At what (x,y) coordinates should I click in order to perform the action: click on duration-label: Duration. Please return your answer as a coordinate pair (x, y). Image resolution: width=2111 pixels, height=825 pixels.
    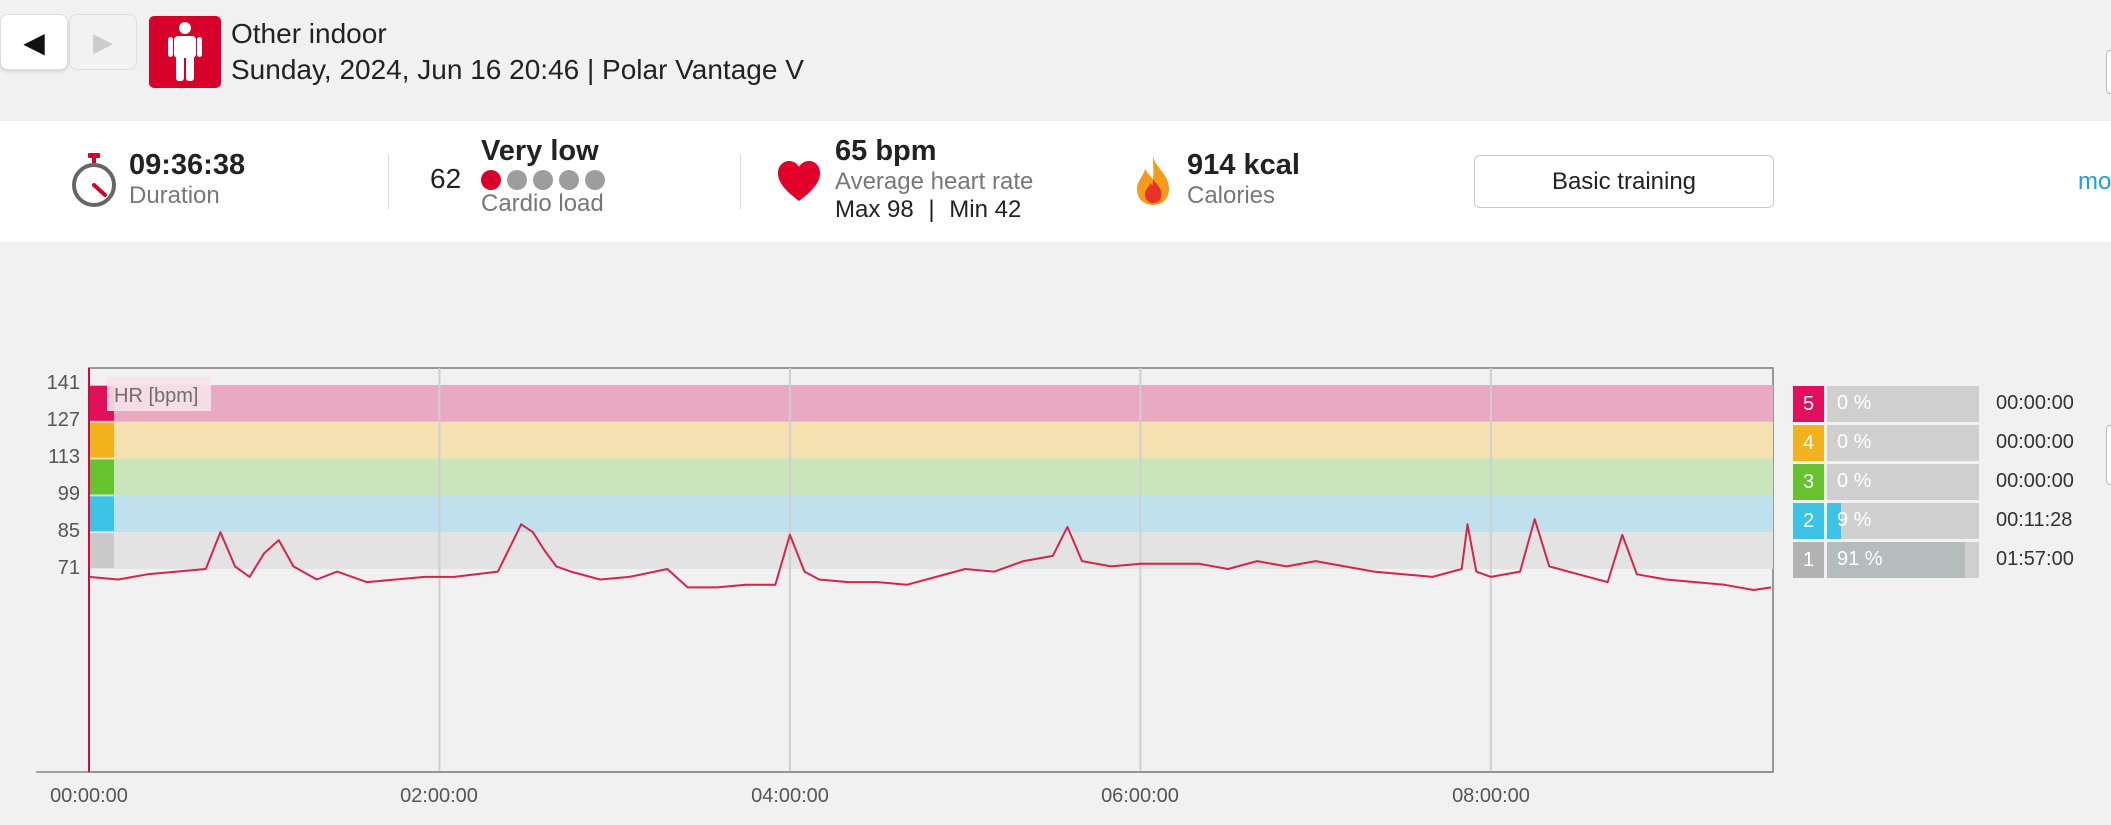
    Looking at the image, I should click on (174, 195).